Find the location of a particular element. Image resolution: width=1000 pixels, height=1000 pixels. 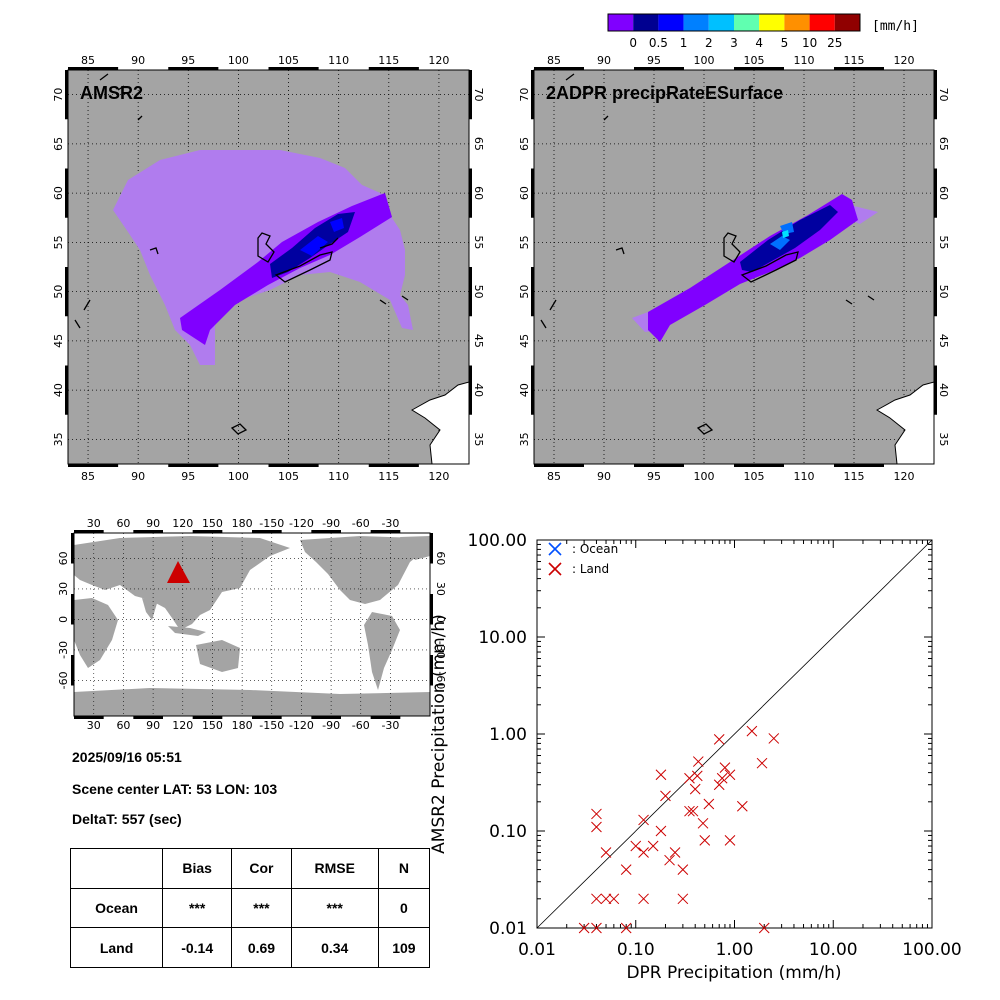

india-land is located at coordinates (150, 609).